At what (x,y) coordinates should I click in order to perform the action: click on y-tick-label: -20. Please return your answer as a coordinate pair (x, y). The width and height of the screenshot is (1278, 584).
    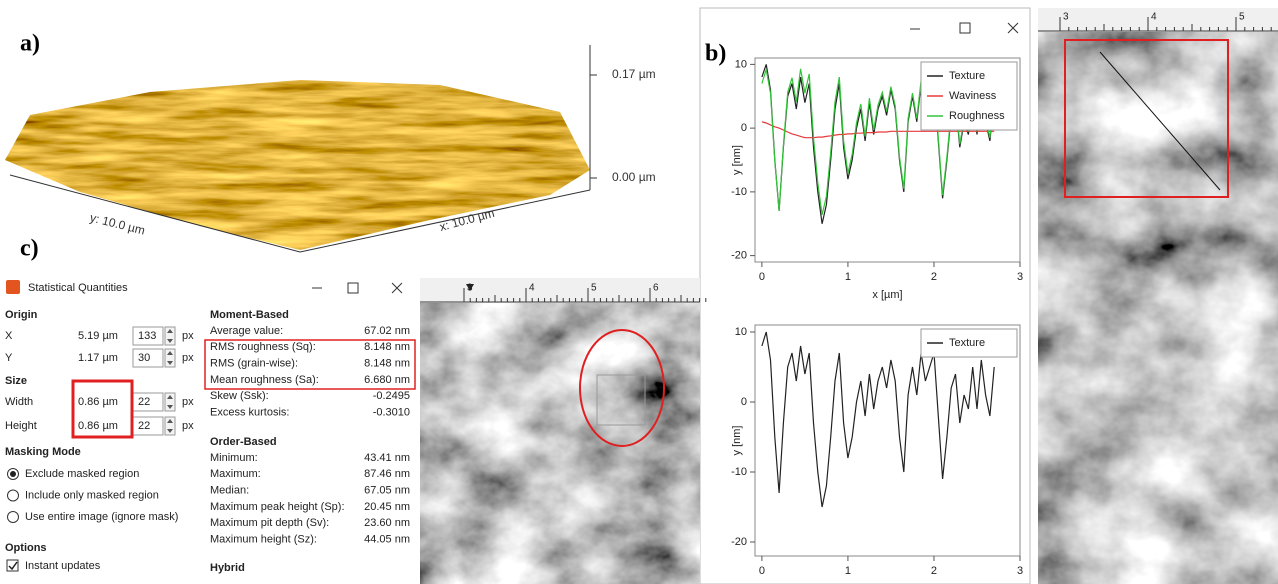
    Looking at the image, I should click on (739, 256).